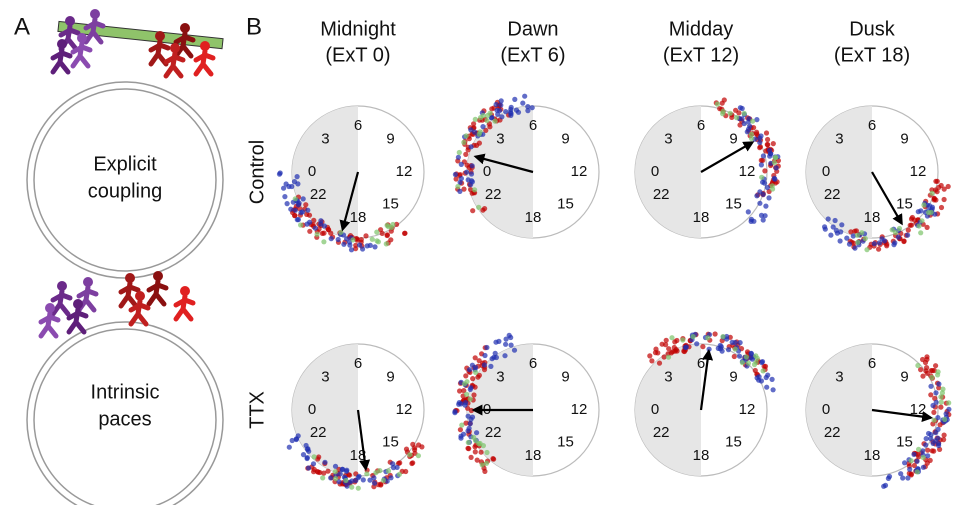 Image resolution: width=956 pixels, height=505 pixels. I want to click on panel-a-text: Explicit, so click(125, 164).